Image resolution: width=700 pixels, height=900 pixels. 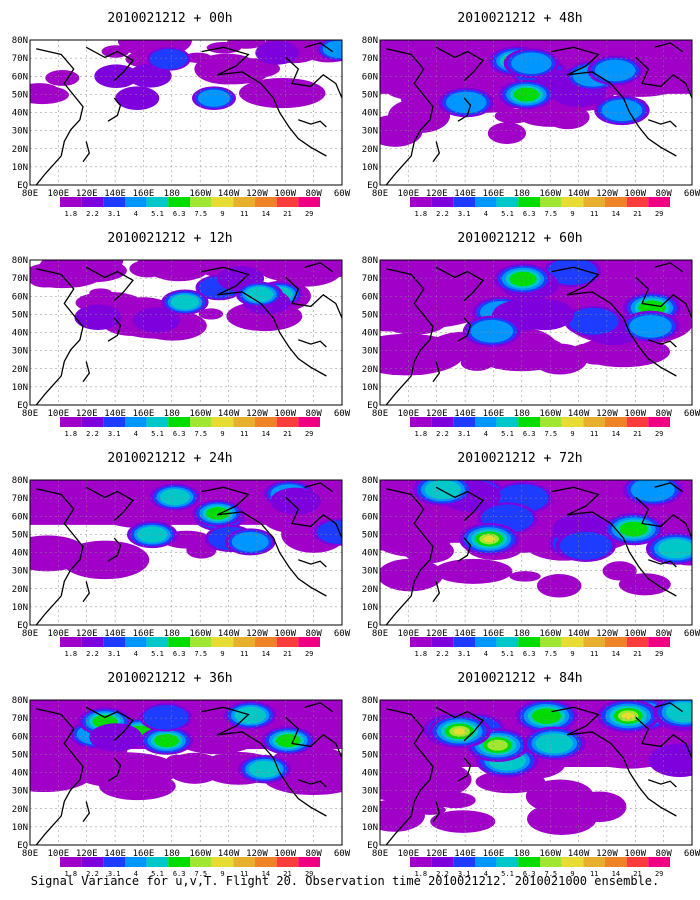 I want to click on x-tick-label: 80E, so click(x=30, y=634).